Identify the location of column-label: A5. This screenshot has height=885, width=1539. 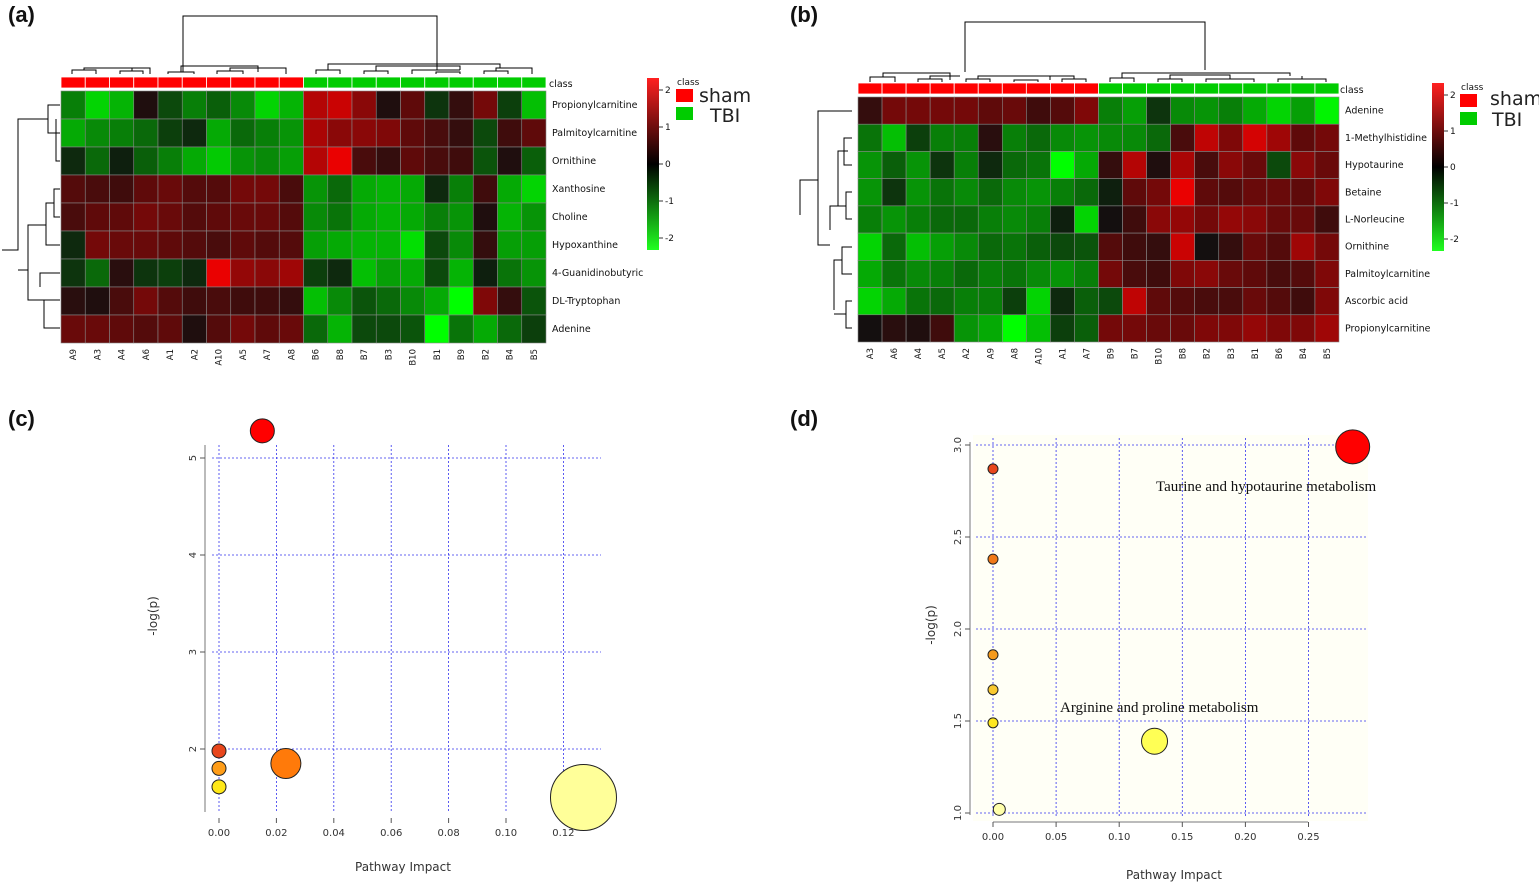
(244, 354).